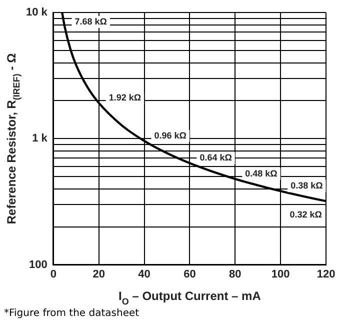  I want to click on annotation: 0.32 kΩ, so click(306, 215).